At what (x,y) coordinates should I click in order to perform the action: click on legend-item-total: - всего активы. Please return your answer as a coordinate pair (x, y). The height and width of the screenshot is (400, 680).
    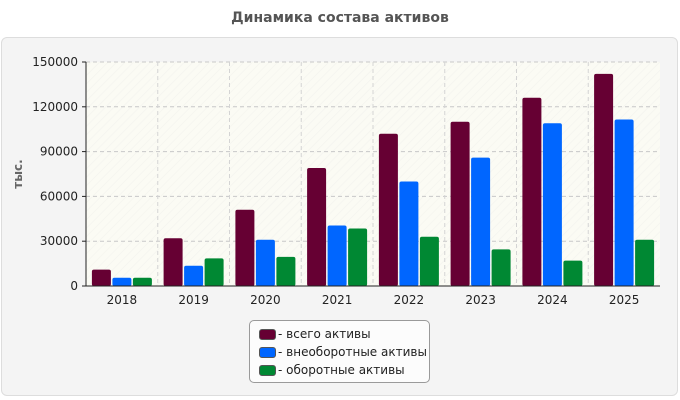
    Looking at the image, I should click on (344, 334).